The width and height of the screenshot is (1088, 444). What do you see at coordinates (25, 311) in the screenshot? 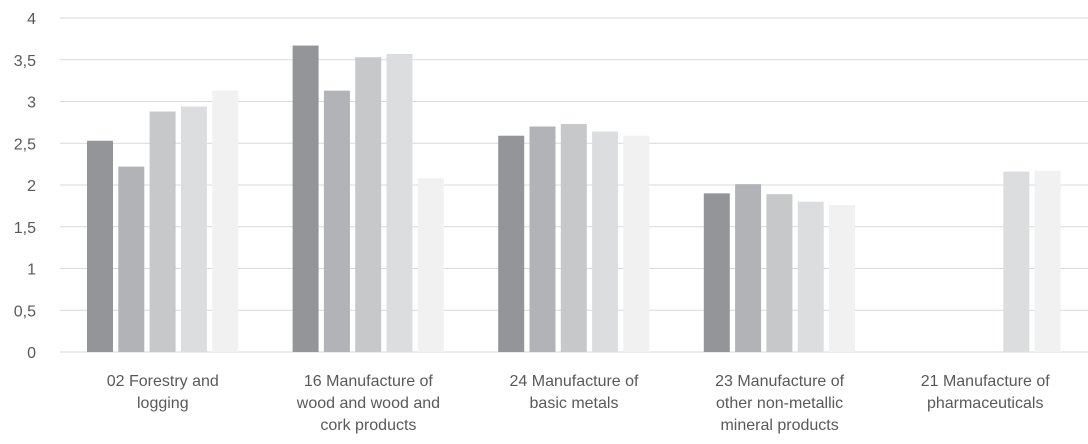
I see `y-tick-label: 0,5` at bounding box center [25, 311].